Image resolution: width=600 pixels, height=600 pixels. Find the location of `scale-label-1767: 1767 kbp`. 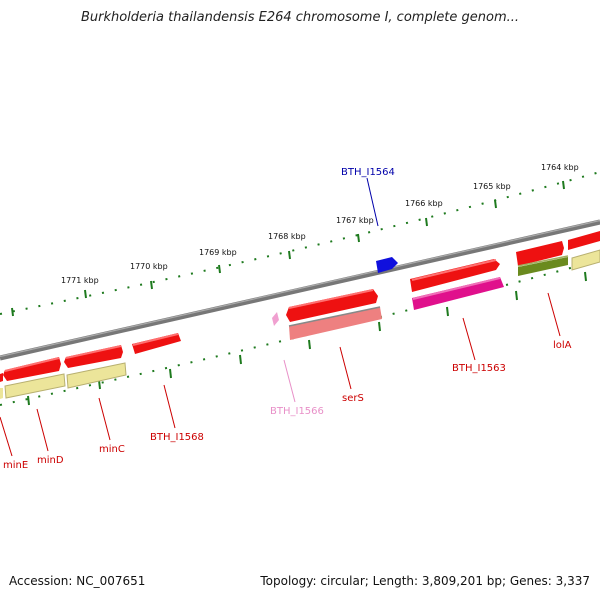

scale-label-1767: 1767 kbp is located at coordinates (355, 220).